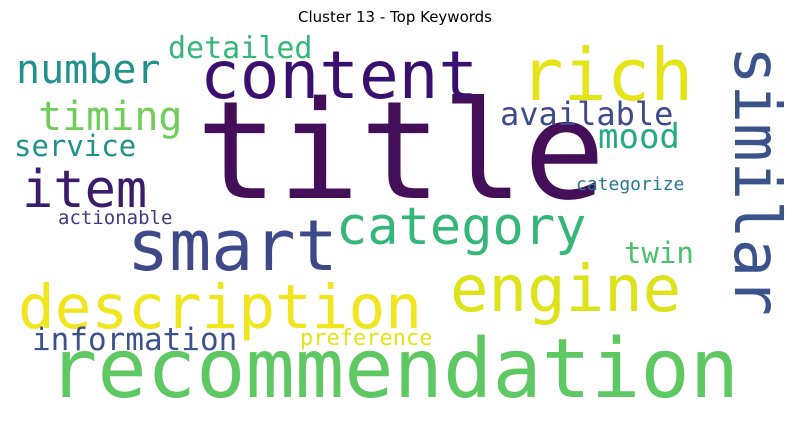  What do you see at coordinates (220, 307) in the screenshot?
I see `word-description: description` at bounding box center [220, 307].